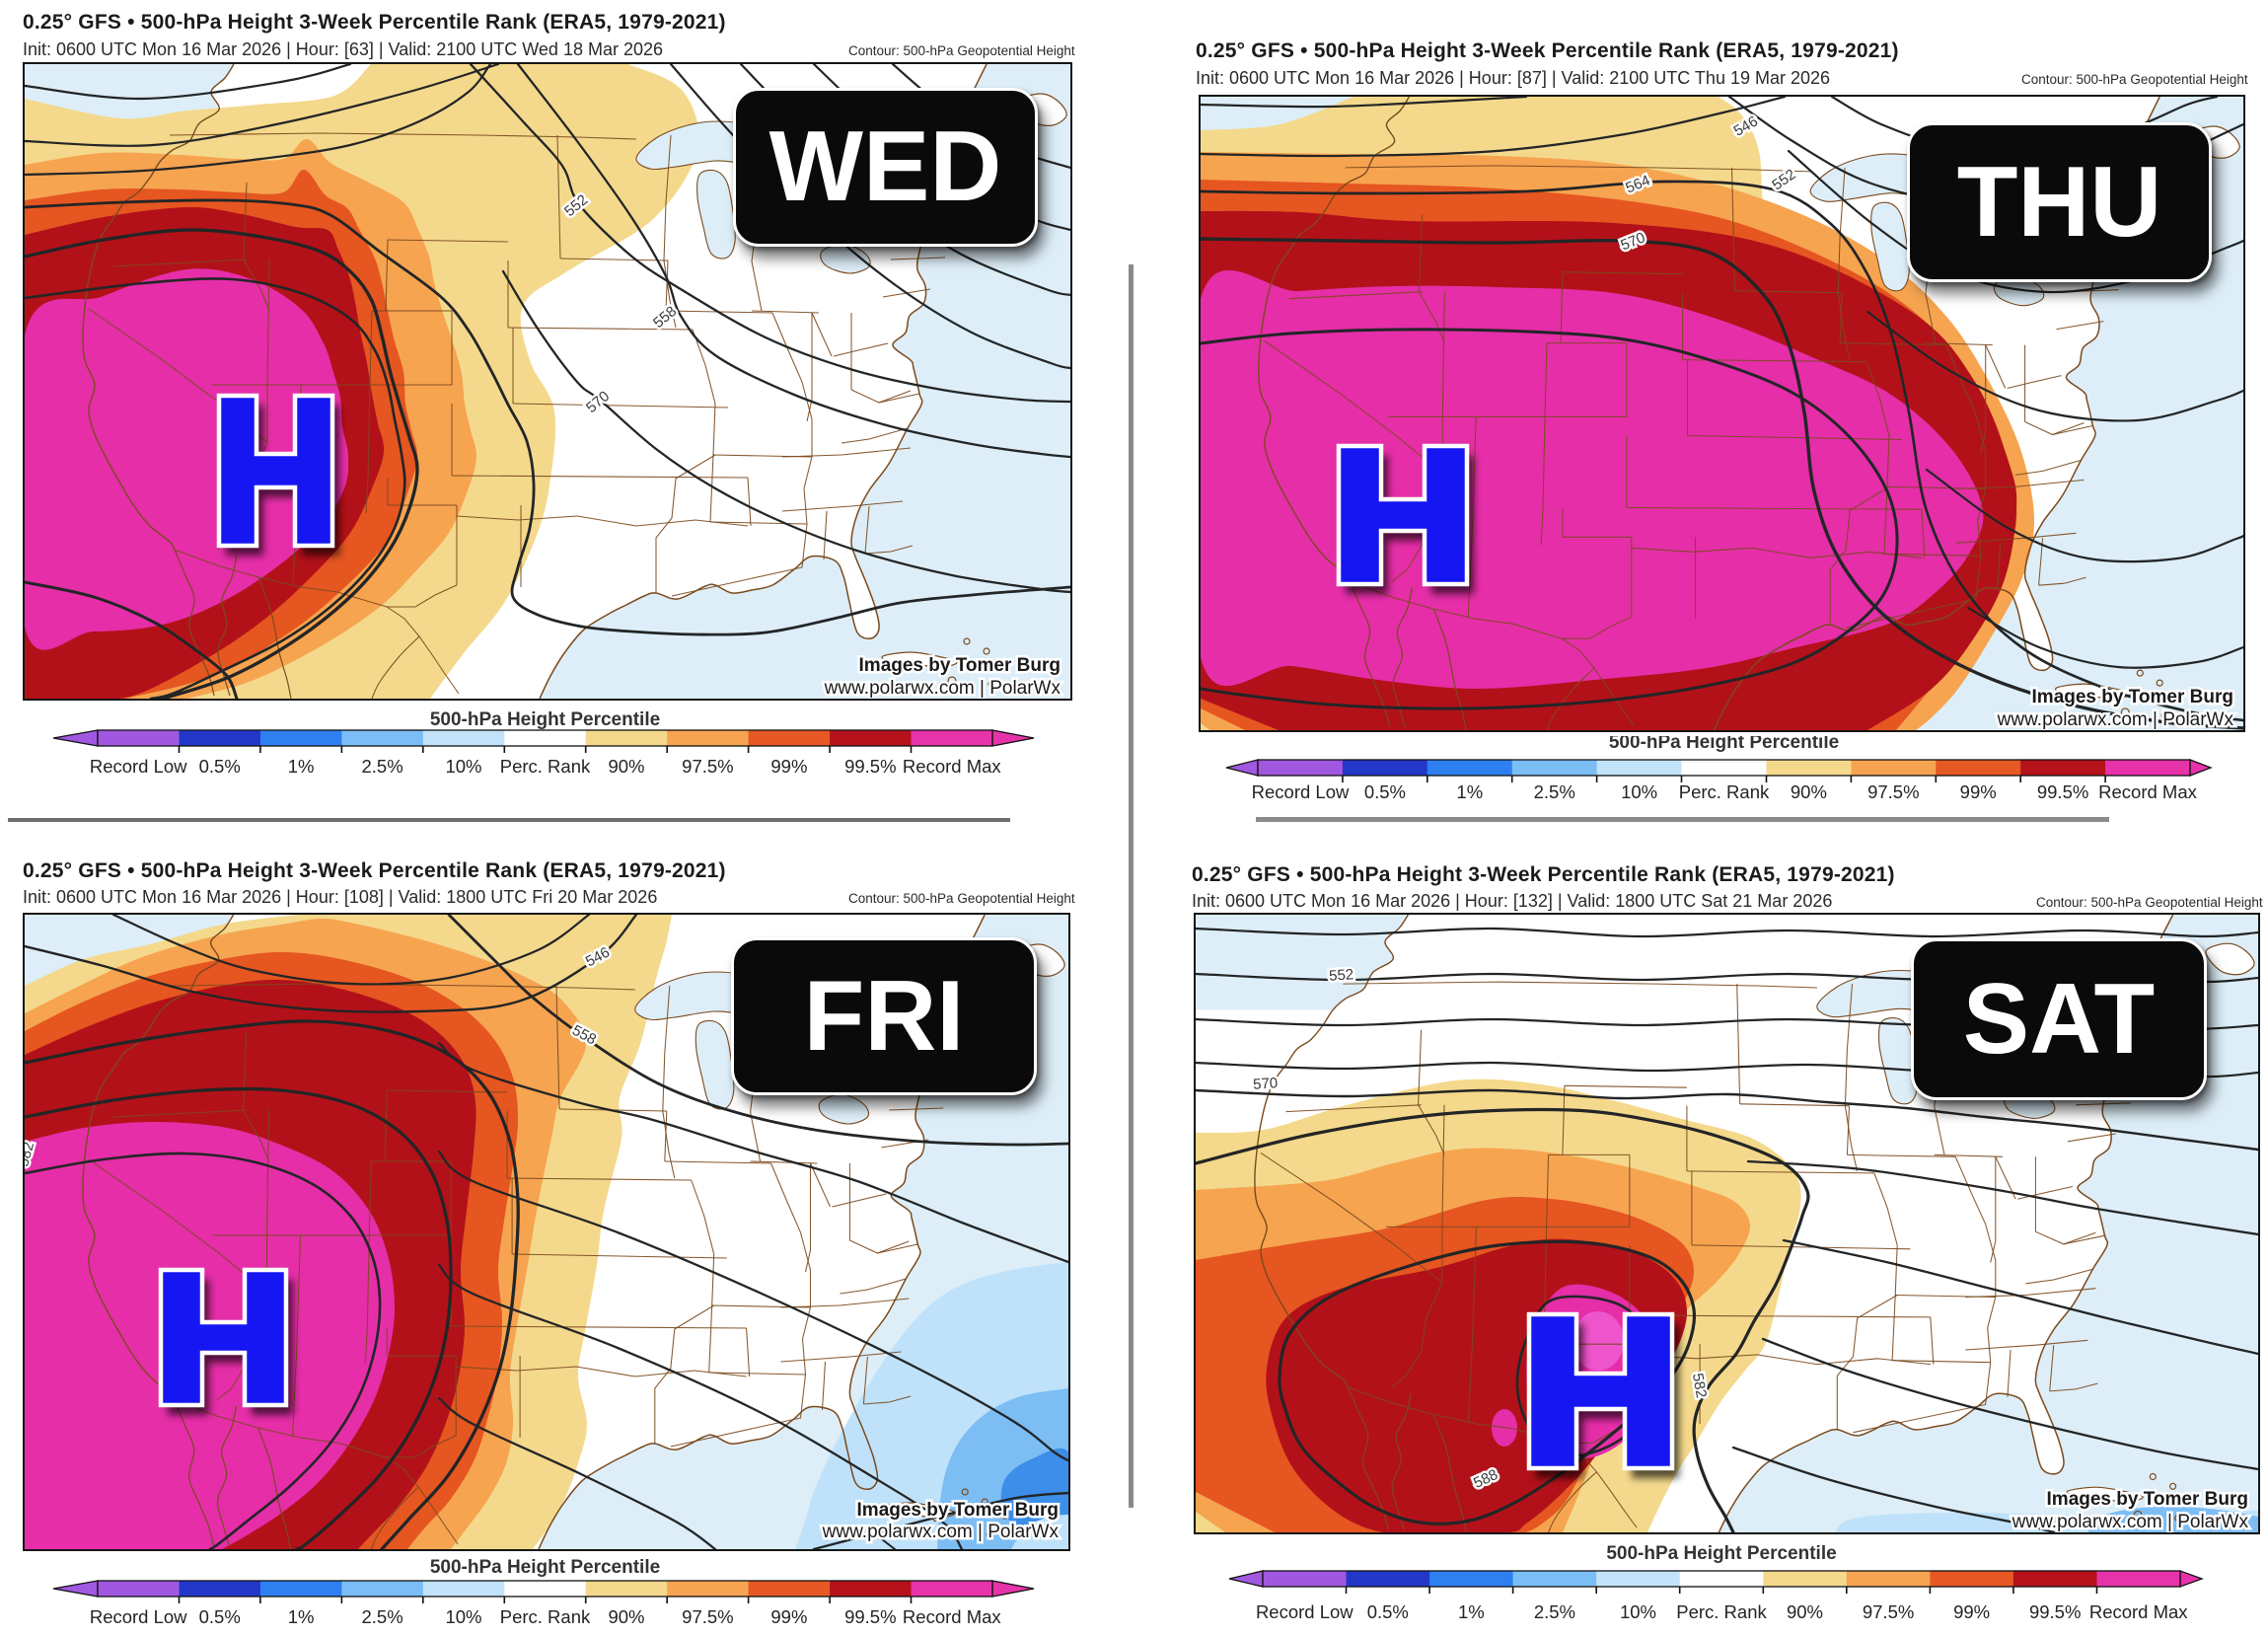  Describe the element at coordinates (1341, 976) in the screenshot. I see `svg-text: 552` at that location.